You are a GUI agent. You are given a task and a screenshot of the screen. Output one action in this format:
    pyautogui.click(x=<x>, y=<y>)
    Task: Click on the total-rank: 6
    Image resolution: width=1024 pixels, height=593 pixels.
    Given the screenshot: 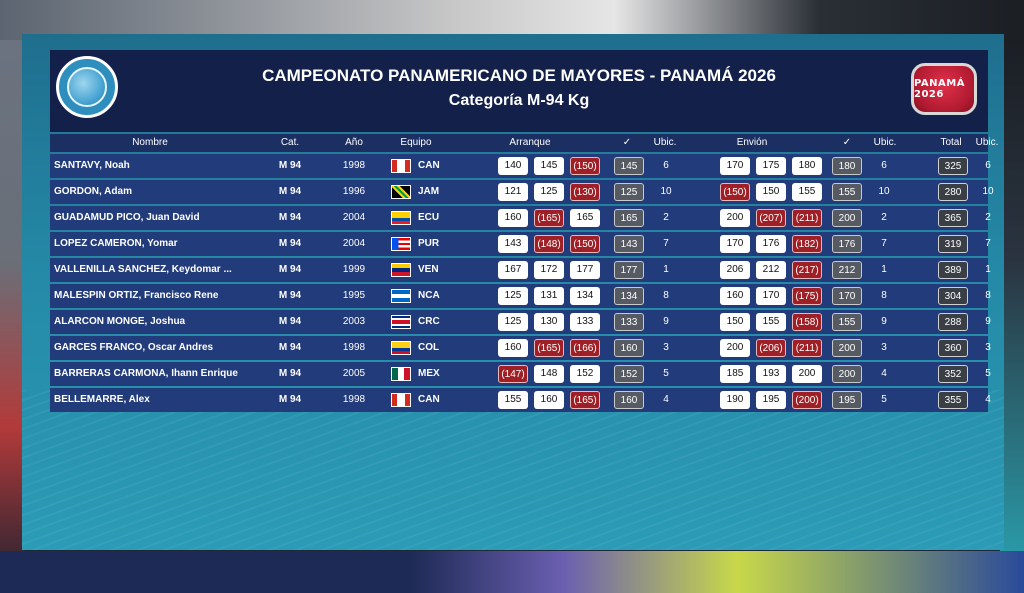 What is the action you would take?
    pyautogui.click(x=988, y=165)
    